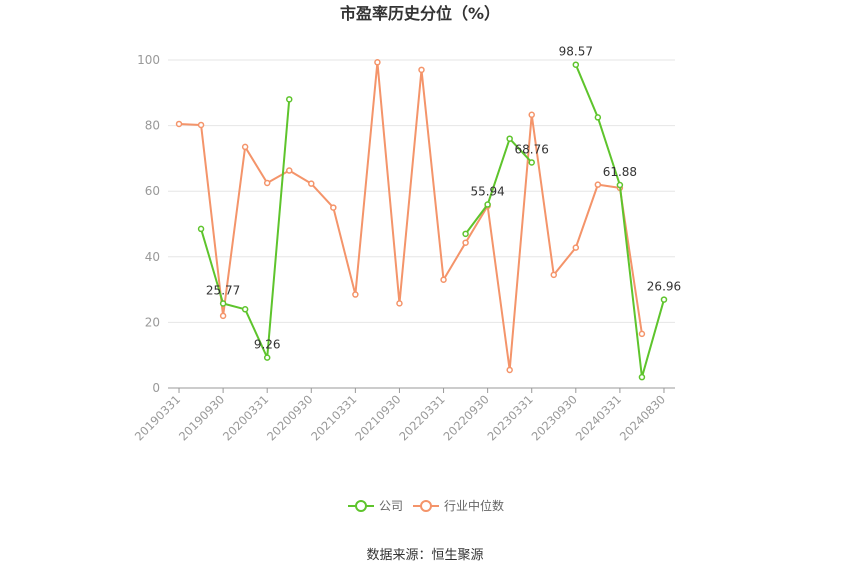  Describe the element at coordinates (487, 192) in the screenshot. I see `data-label: 55.94` at that location.